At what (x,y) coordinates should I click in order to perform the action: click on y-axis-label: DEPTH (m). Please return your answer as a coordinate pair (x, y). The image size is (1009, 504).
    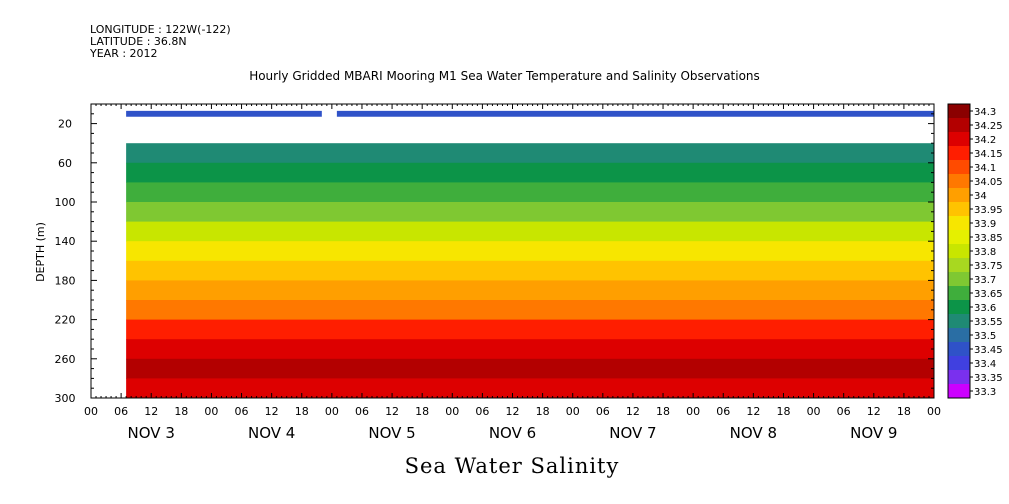
    Looking at the image, I should click on (40, 252).